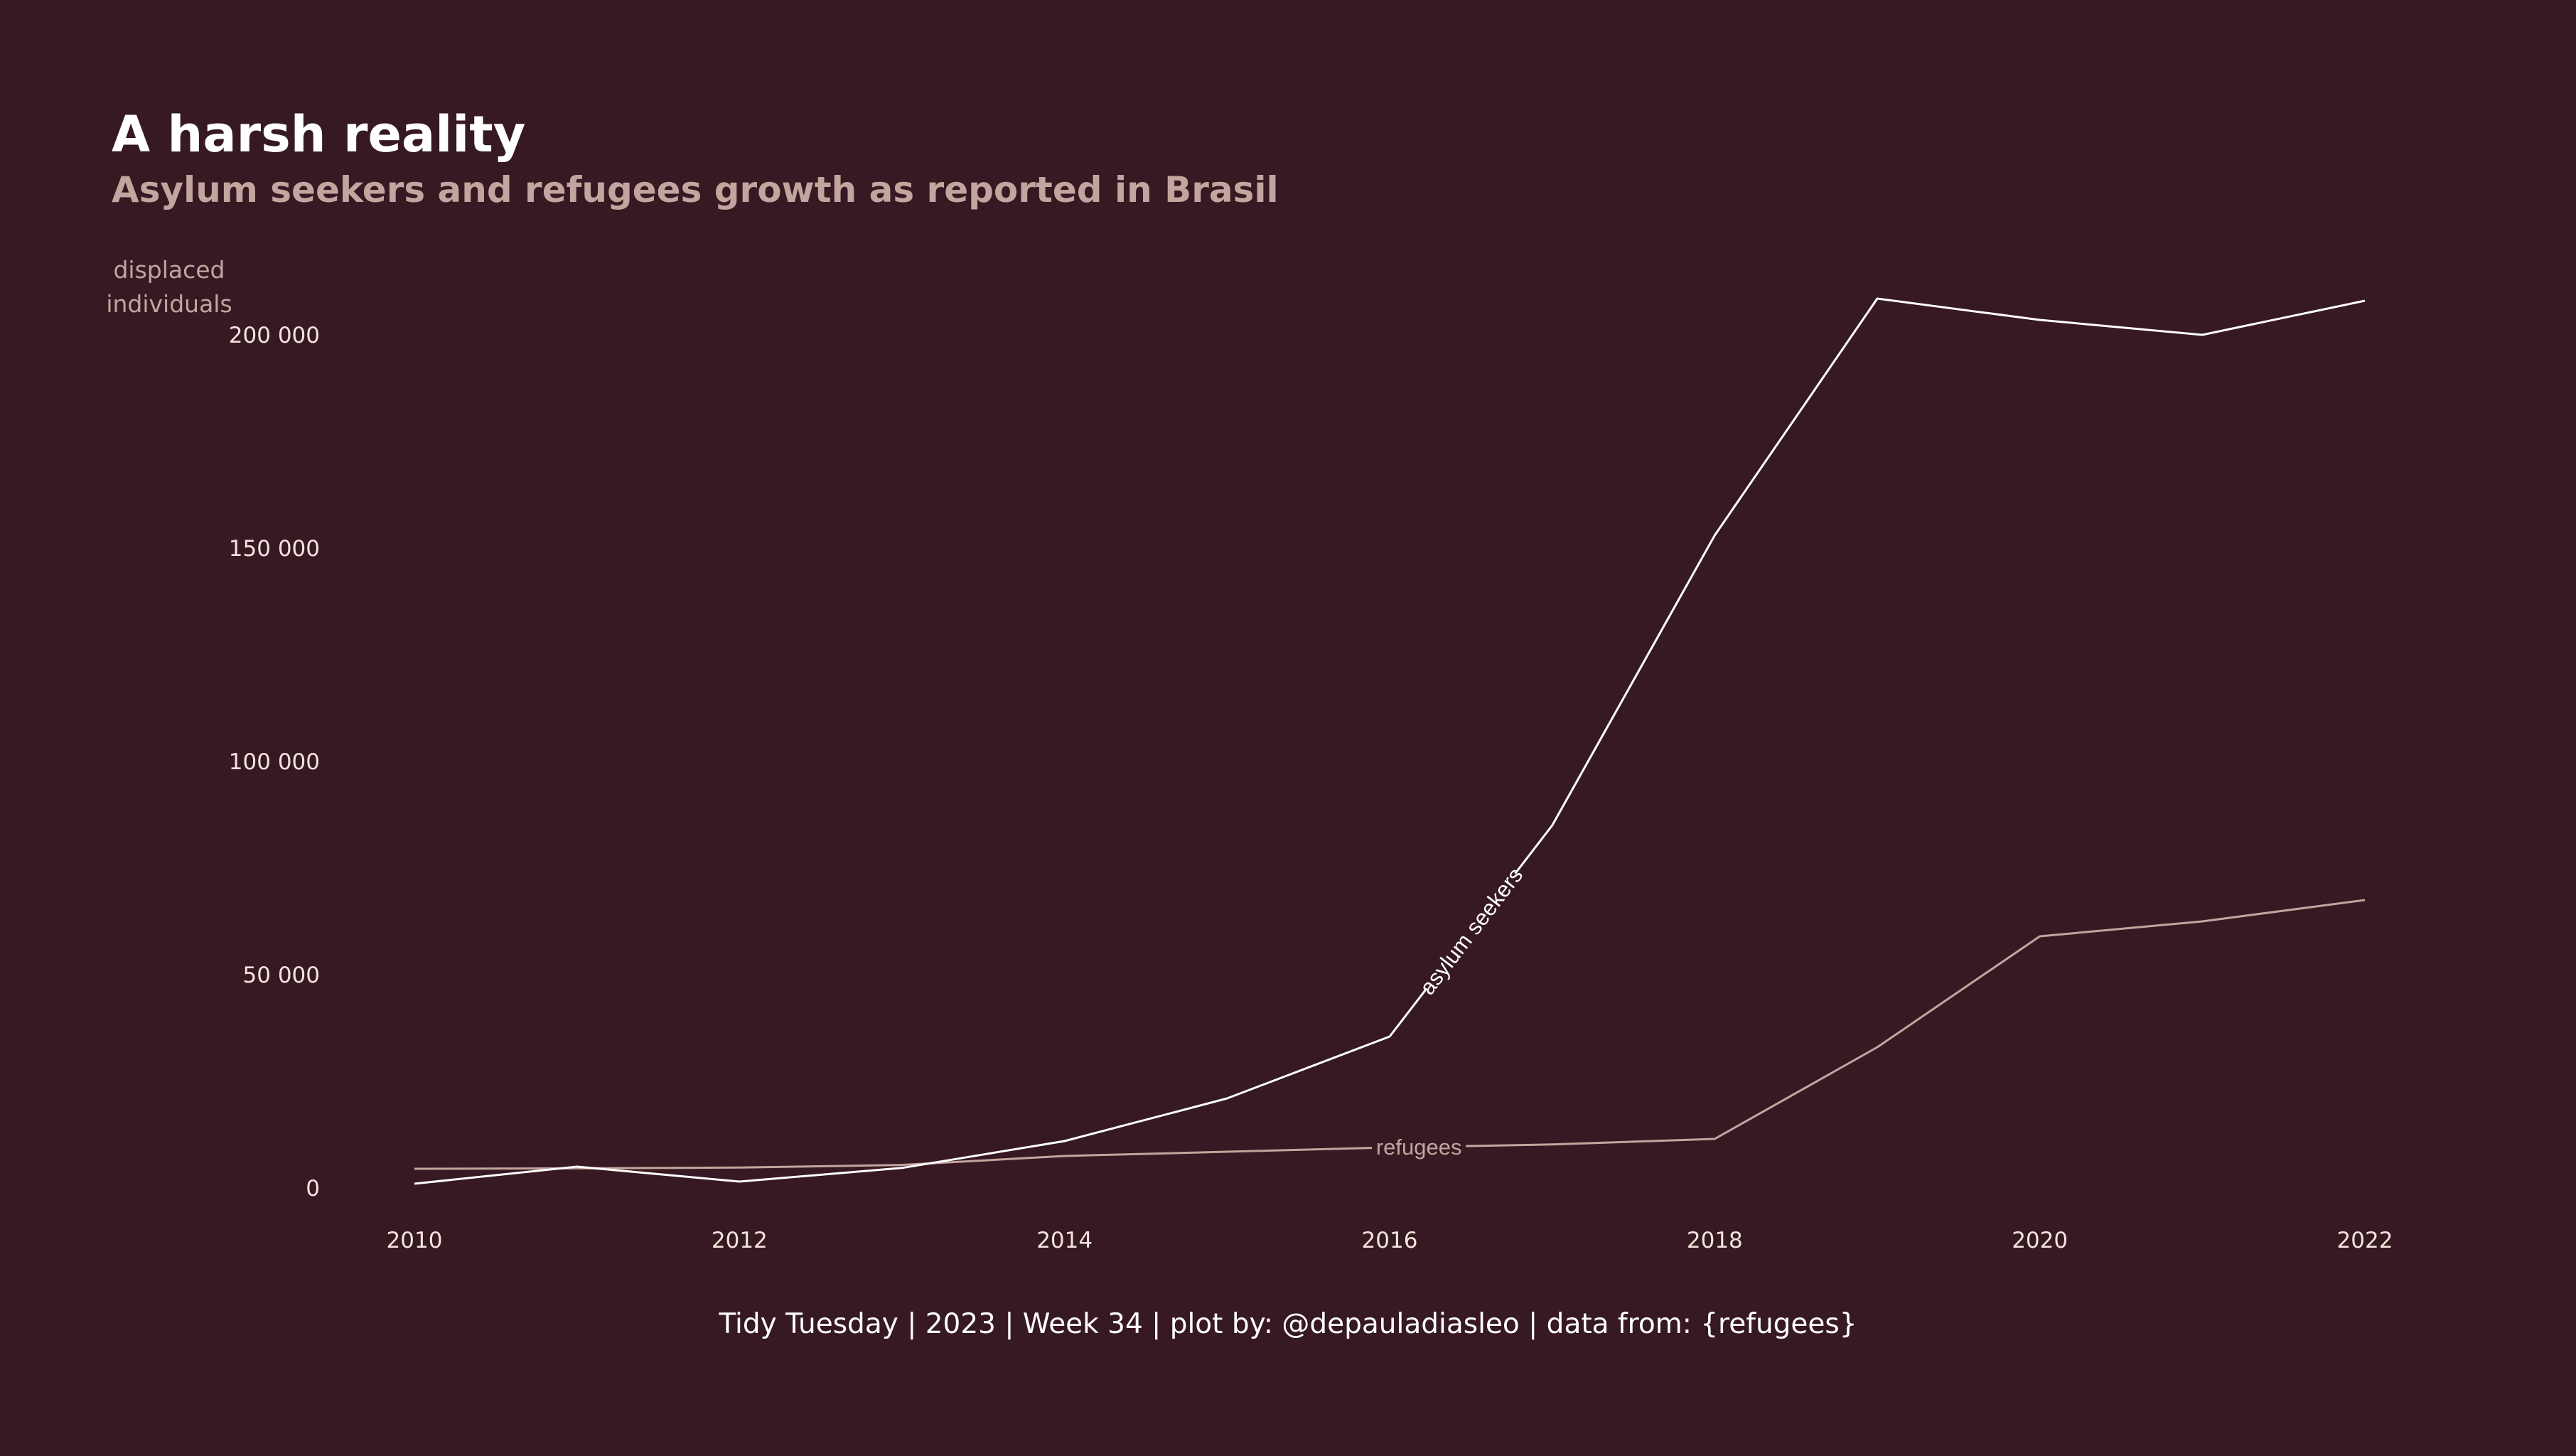 The height and width of the screenshot is (1456, 2576). I want to click on x-tick-label: 2018, so click(1715, 1241).